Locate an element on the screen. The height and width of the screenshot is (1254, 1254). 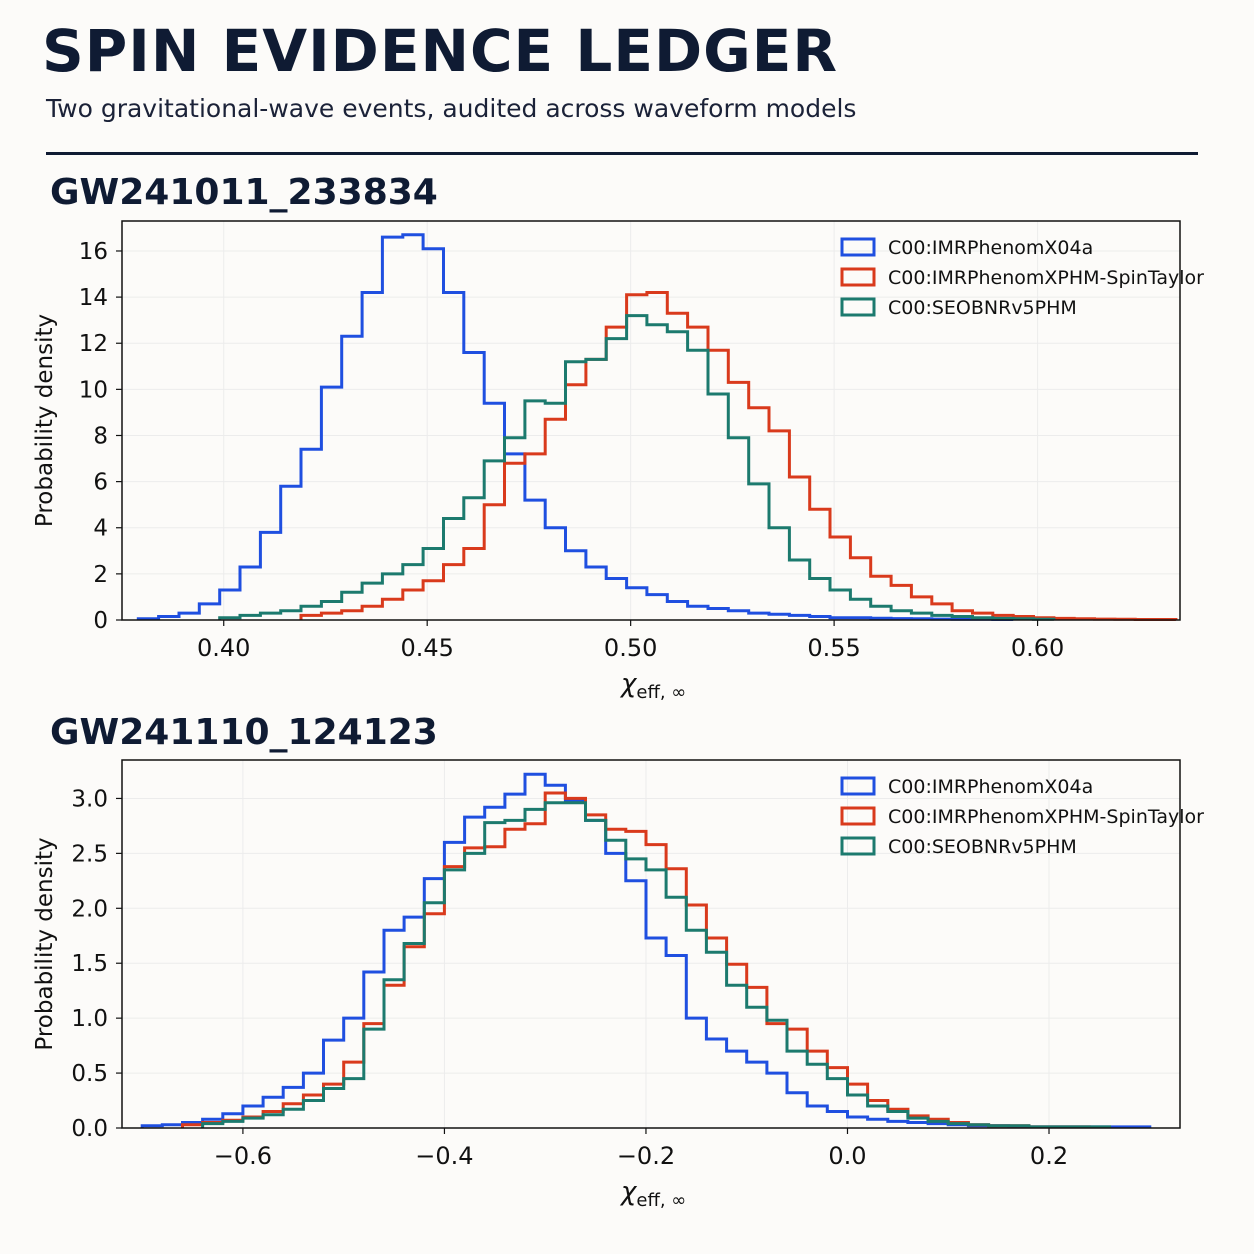
x-tick-label: 0.60 is located at coordinates (1037, 648).